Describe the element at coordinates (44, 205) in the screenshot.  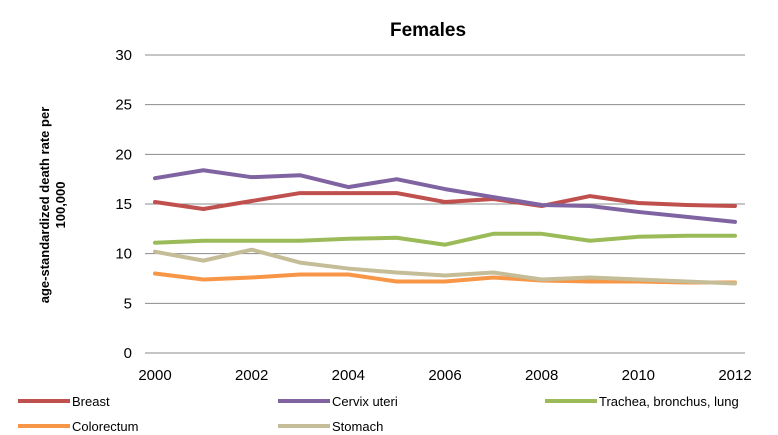
I see `y-axis-label-line-1: age-standardized death rate per` at that location.